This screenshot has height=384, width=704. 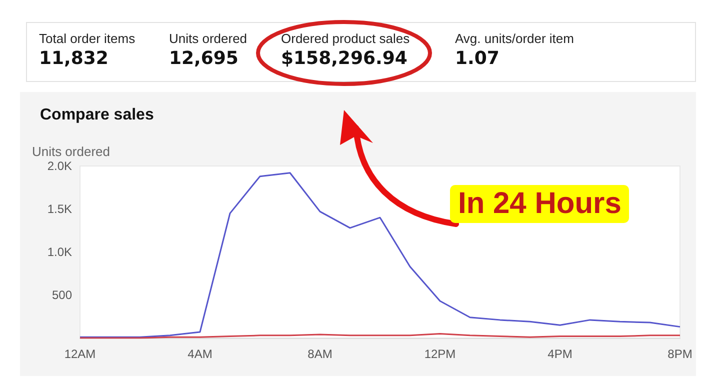 I want to click on text: Avg. units/order item, so click(x=514, y=38).